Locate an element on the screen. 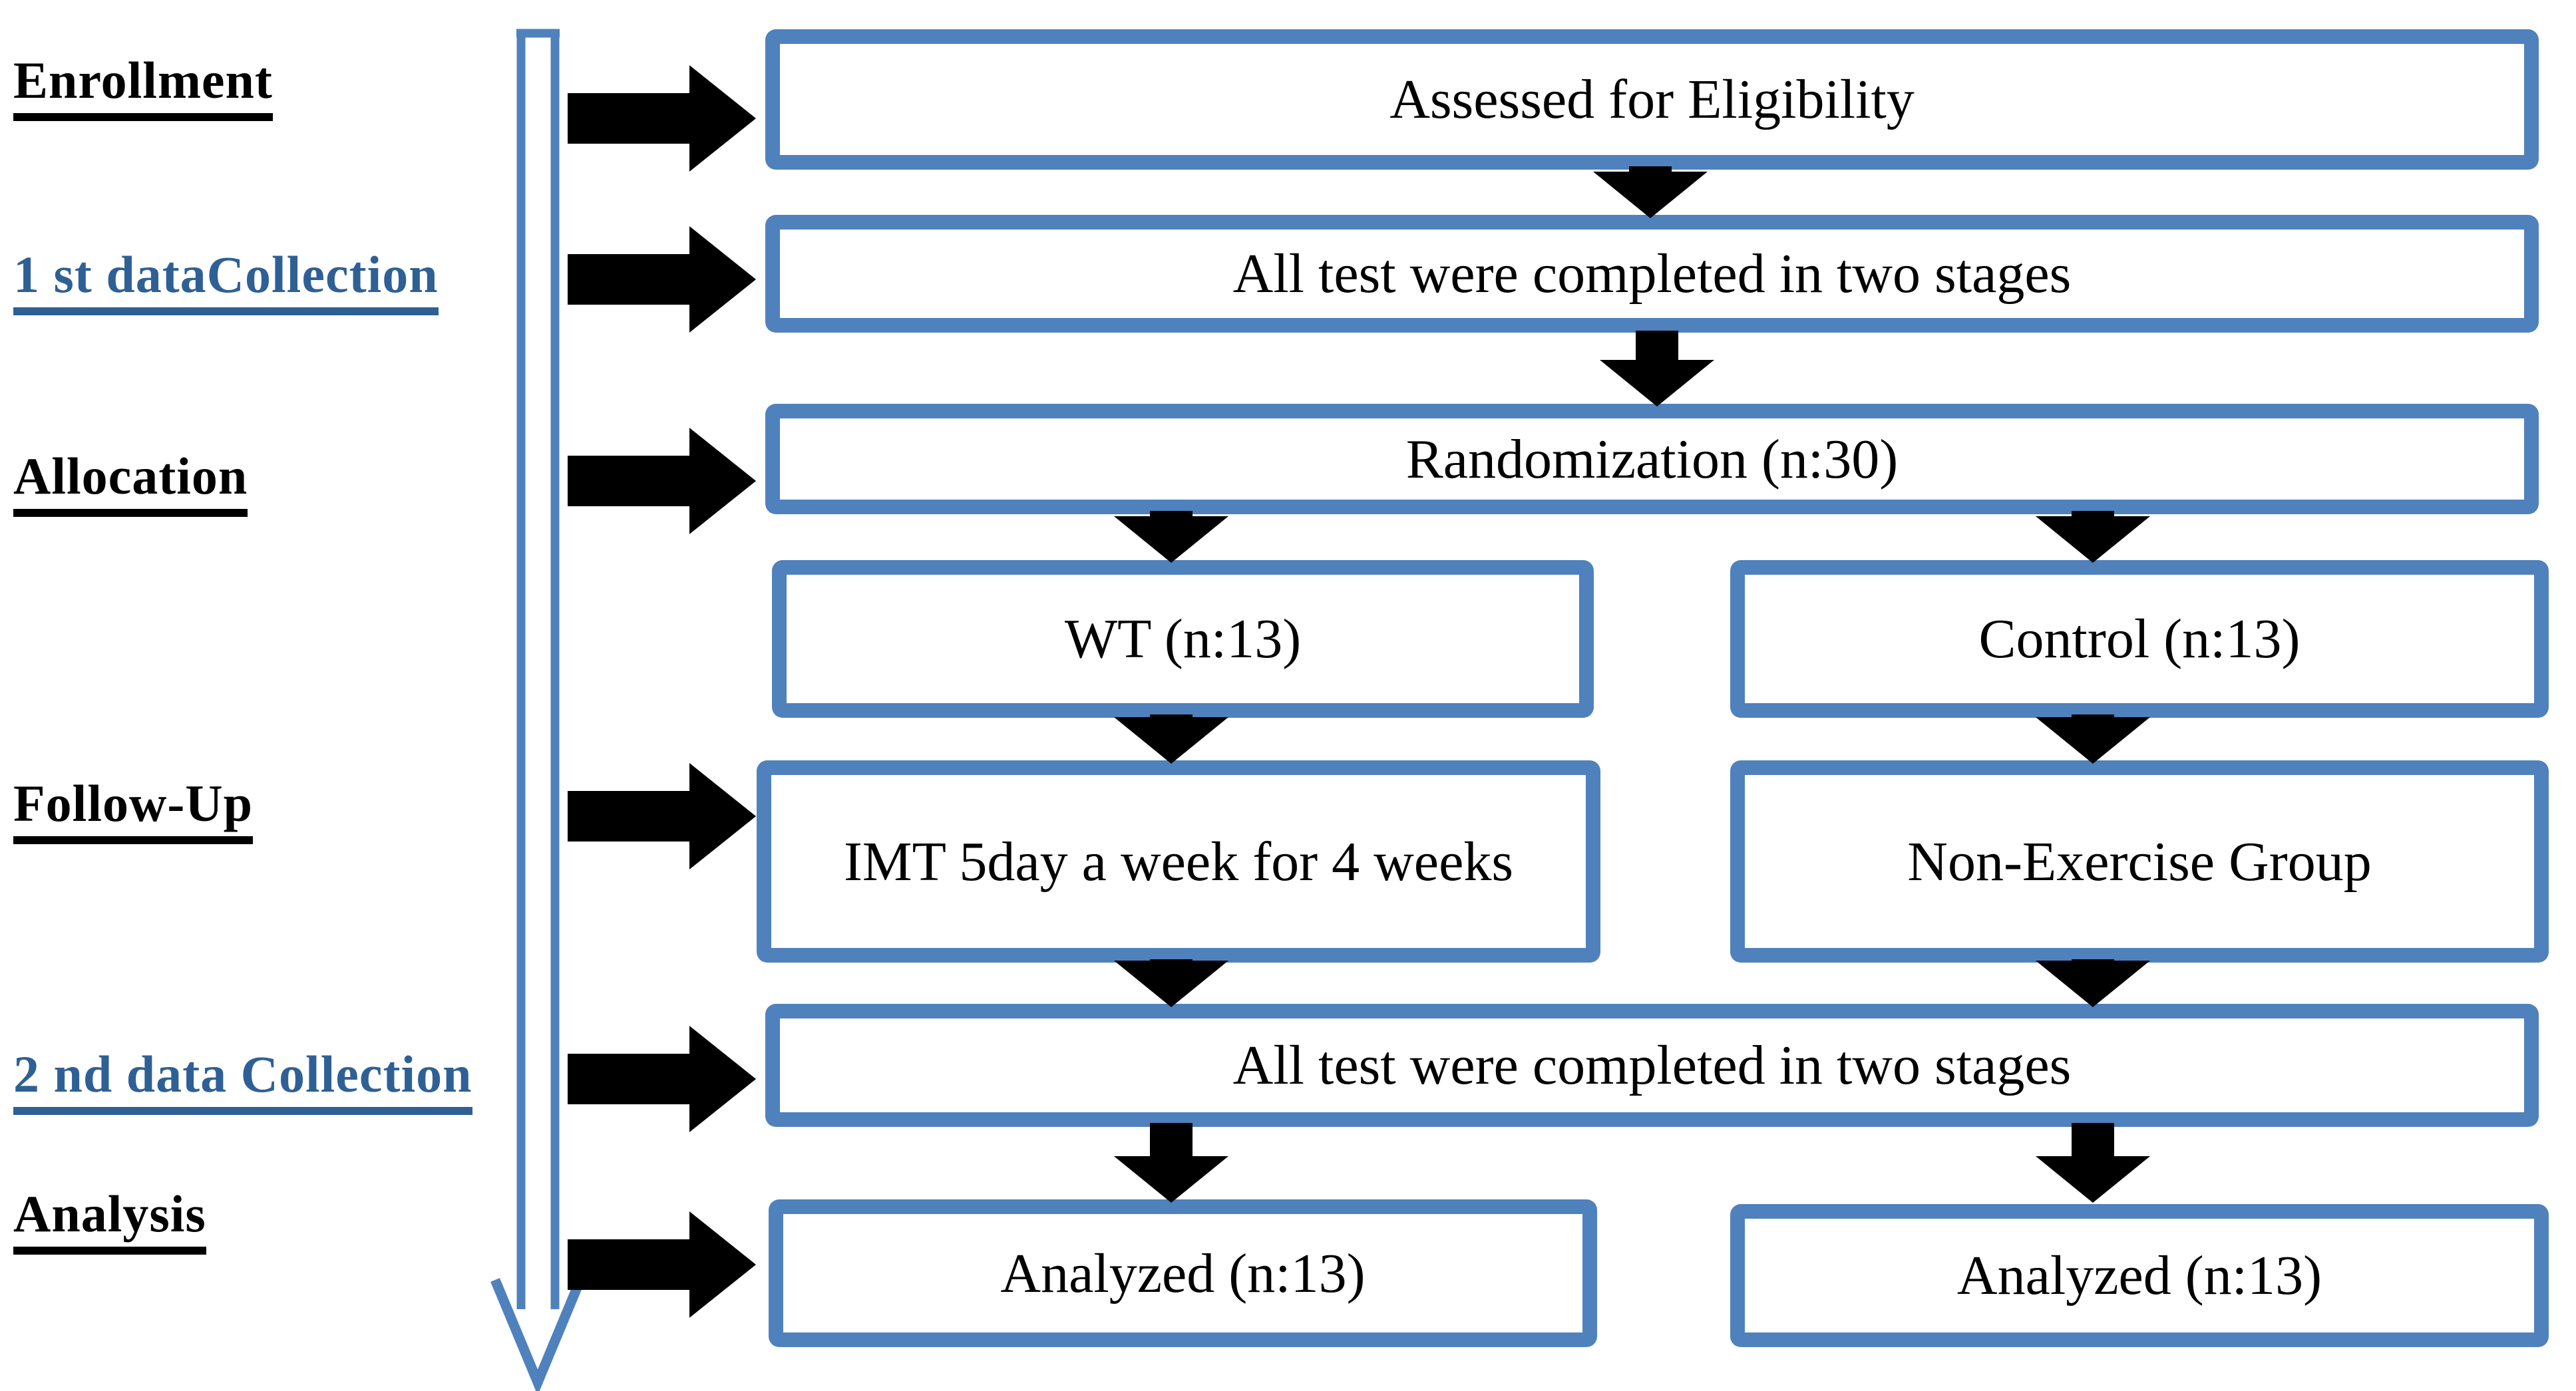  right-arrow-icon-first-data-collection is located at coordinates (662, 279).